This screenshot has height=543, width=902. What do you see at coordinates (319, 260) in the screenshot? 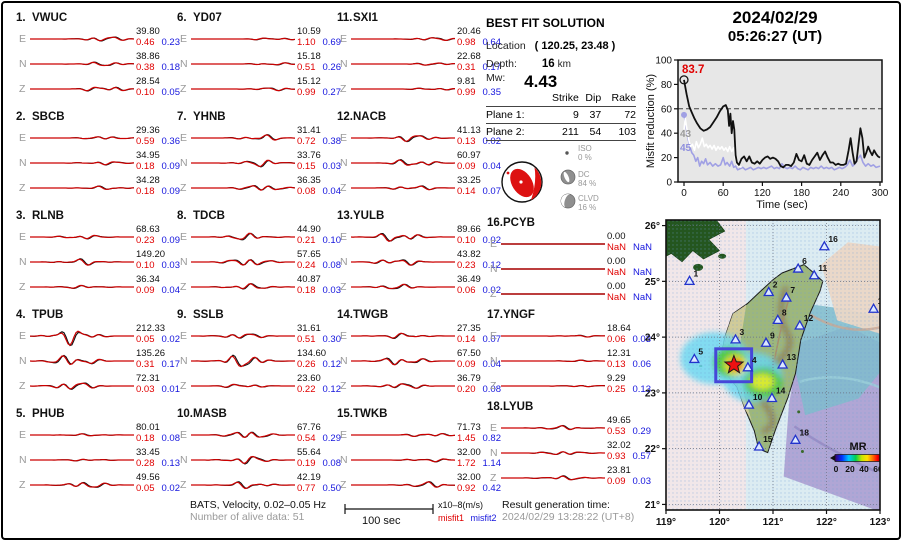
I see `trace-values: 57.65 0.24 0.08` at bounding box center [319, 260].